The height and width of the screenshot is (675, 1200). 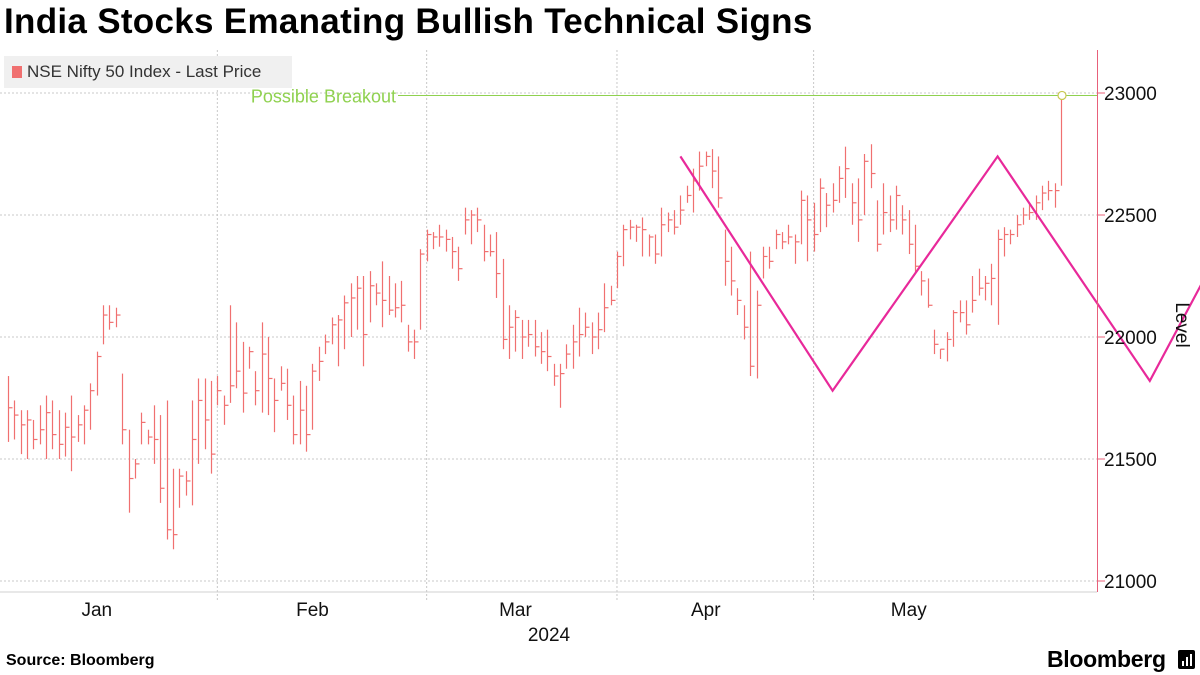 What do you see at coordinates (144, 71) in the screenshot?
I see `legend-label: NSE Nifty 50 Index - Last Price` at bounding box center [144, 71].